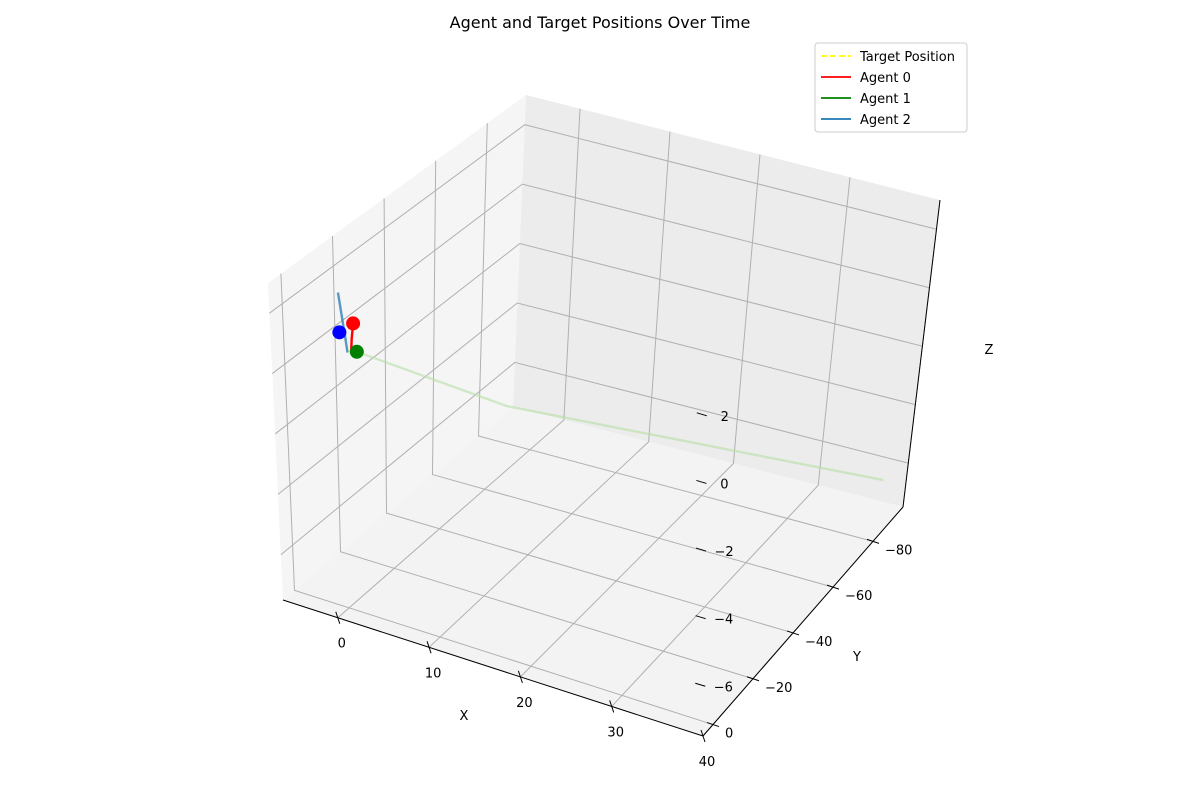  I want to click on x-tick-label: 10, so click(433, 673).